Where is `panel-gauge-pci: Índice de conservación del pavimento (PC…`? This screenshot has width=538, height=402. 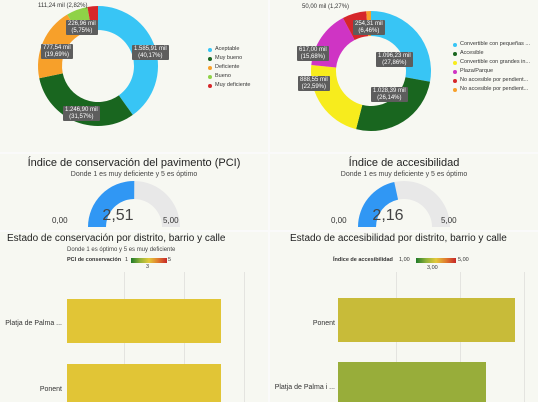 panel-gauge-pci: Índice de conservación del pavimento (PC… is located at coordinates (134, 192).